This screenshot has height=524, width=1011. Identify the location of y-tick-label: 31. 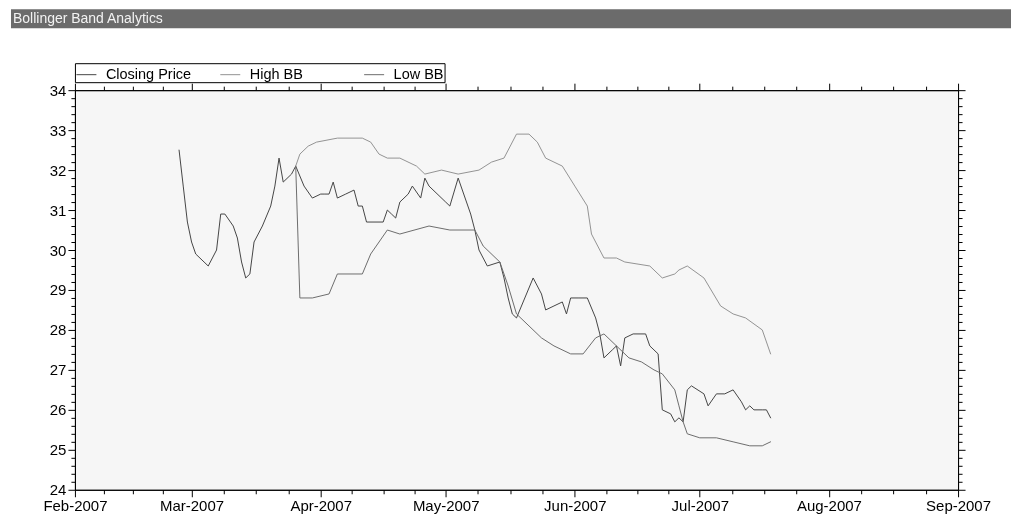
(58, 210).